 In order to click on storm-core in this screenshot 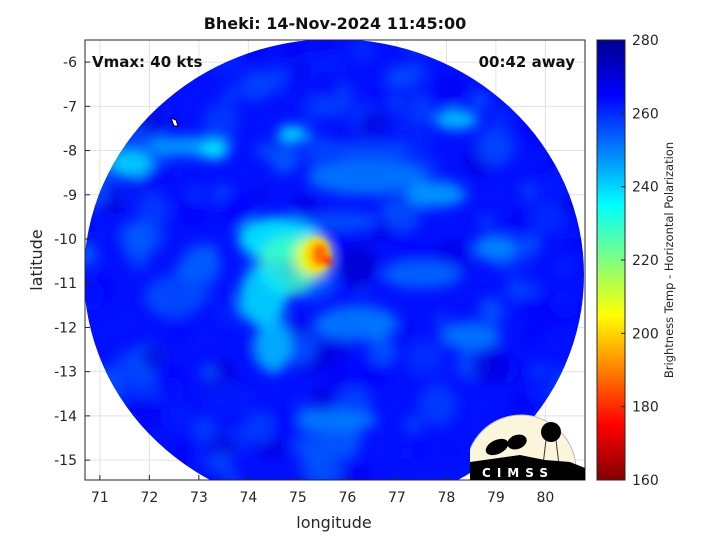, I will do `click(318, 254)`.